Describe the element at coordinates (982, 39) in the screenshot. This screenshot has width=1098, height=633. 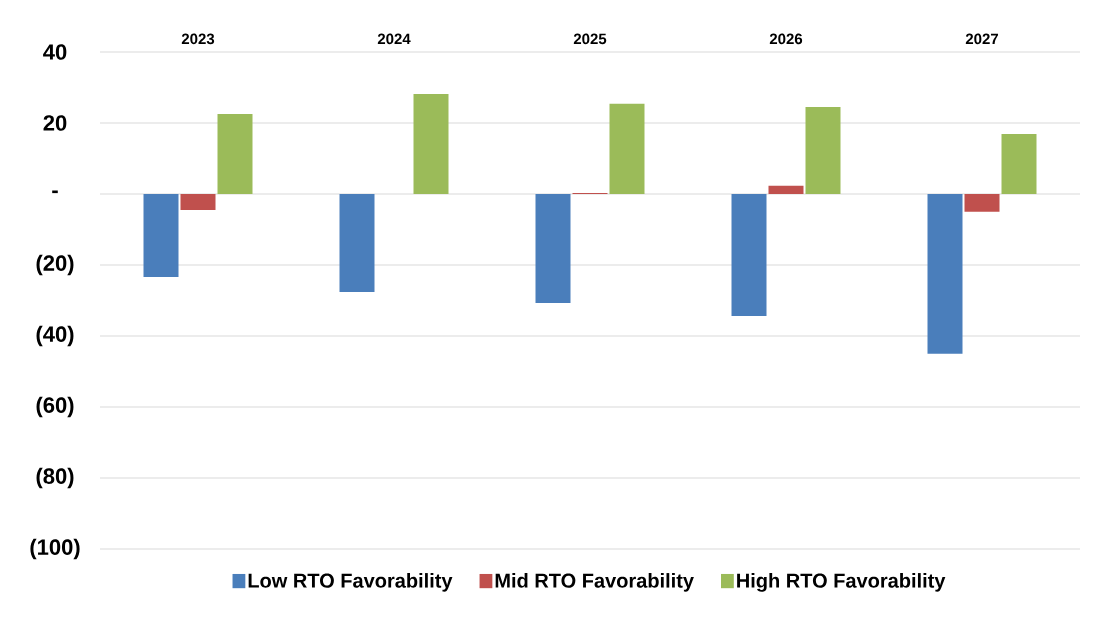
I see `x-tick-label: 2027` at that location.